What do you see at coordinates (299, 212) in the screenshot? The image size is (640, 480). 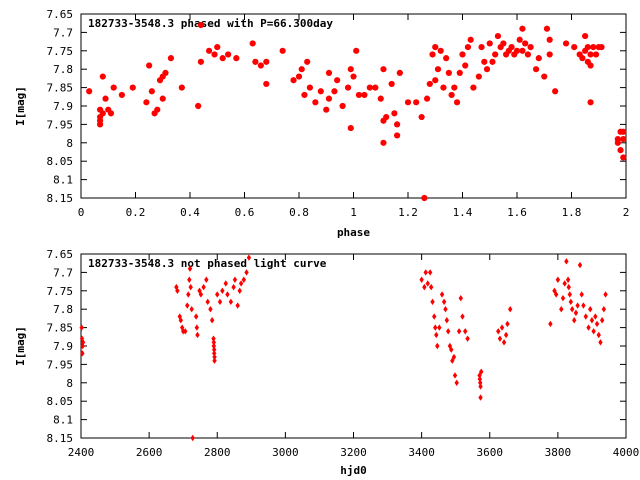 I see `x-tick-label: 0.8` at bounding box center [299, 212].